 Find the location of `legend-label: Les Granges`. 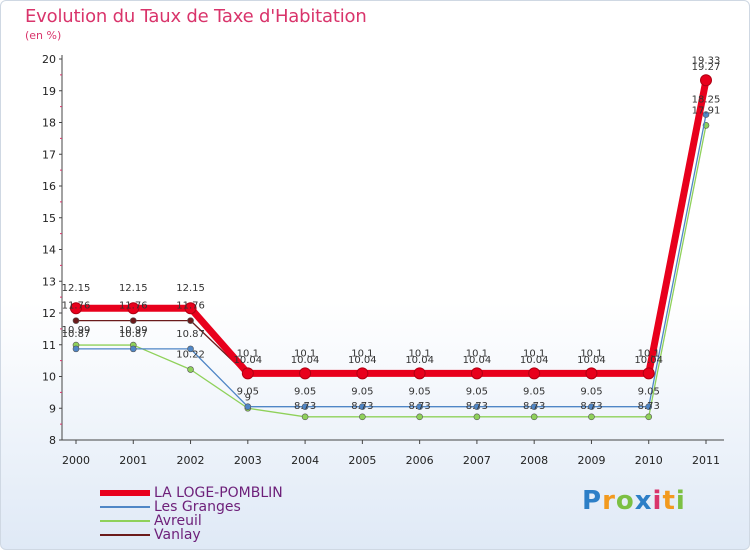

legend-label: Les Granges is located at coordinates (197, 507).